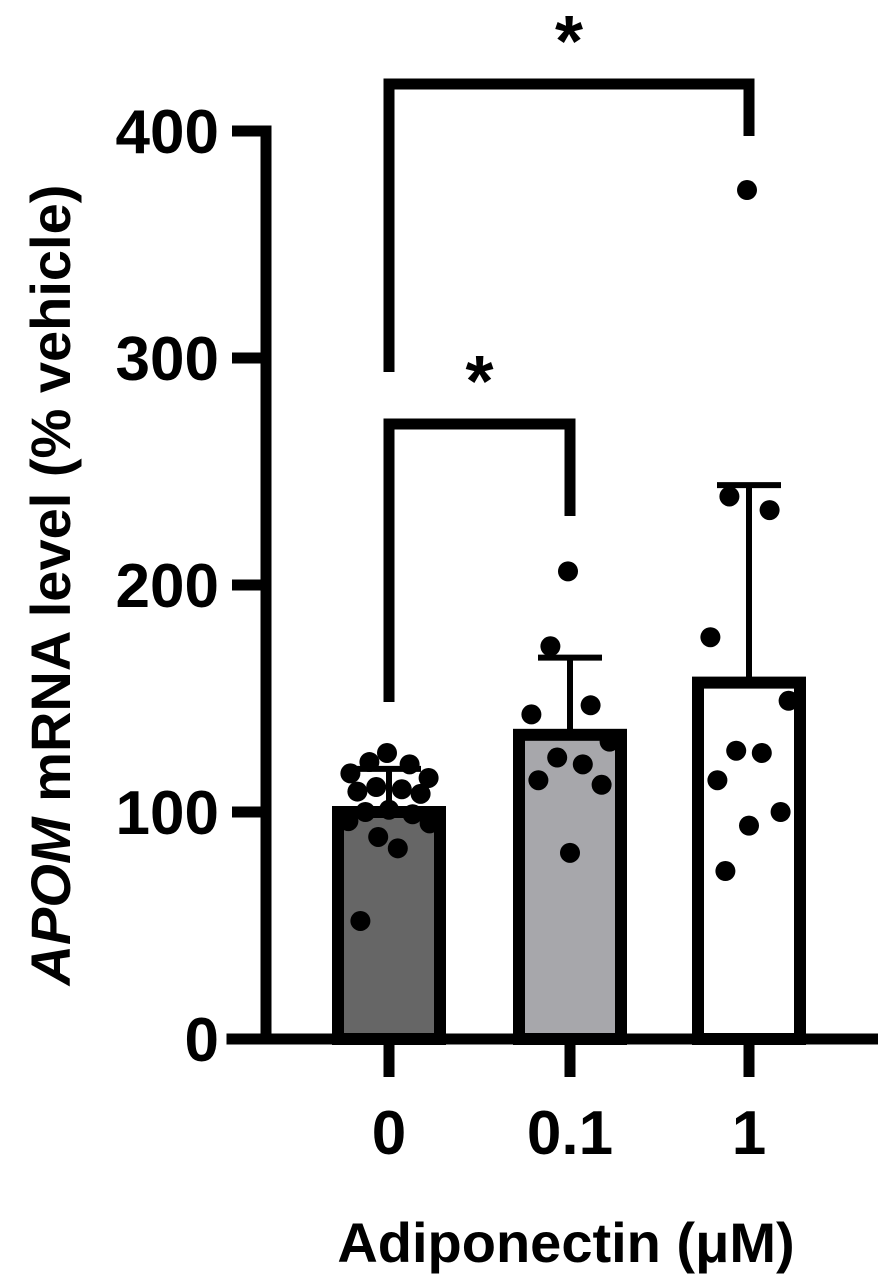 This screenshot has width=878, height=1280. I want to click on y-axis-title-gene: APOM, so click(50, 901).